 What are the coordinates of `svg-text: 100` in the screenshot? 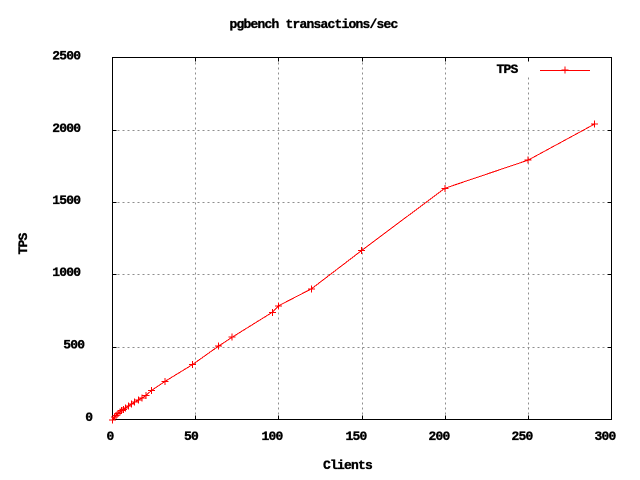 It's located at (273, 436).